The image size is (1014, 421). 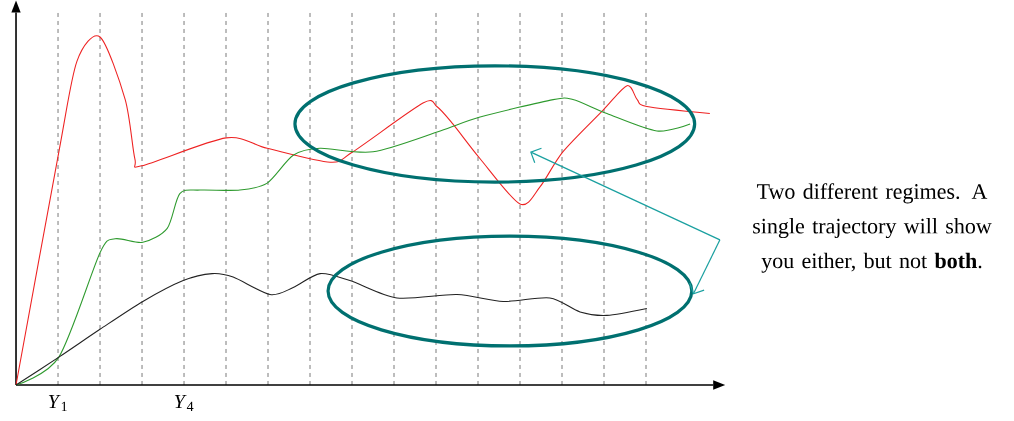 What do you see at coordinates (57, 403) in the screenshot?
I see `x-tick-label: Y$_{1}$` at bounding box center [57, 403].